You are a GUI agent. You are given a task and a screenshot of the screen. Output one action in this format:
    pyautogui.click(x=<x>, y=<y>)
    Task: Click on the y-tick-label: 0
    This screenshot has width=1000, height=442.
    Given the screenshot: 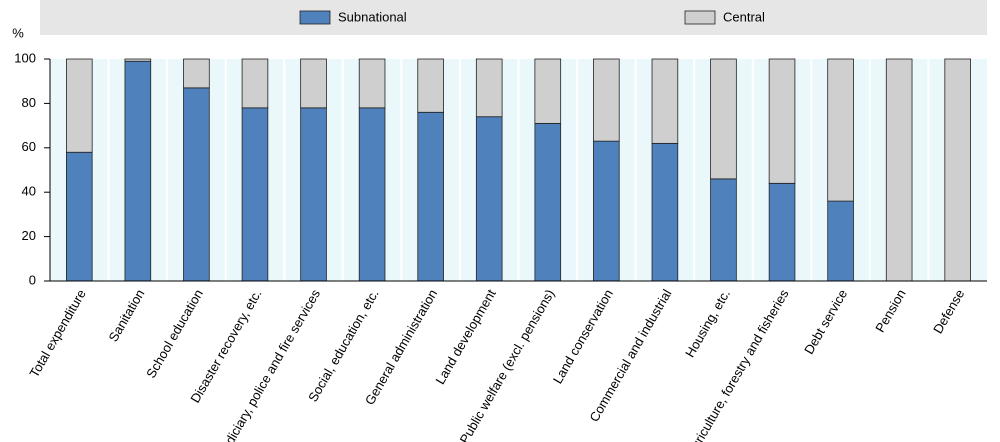 What is the action you would take?
    pyautogui.click(x=32, y=279)
    